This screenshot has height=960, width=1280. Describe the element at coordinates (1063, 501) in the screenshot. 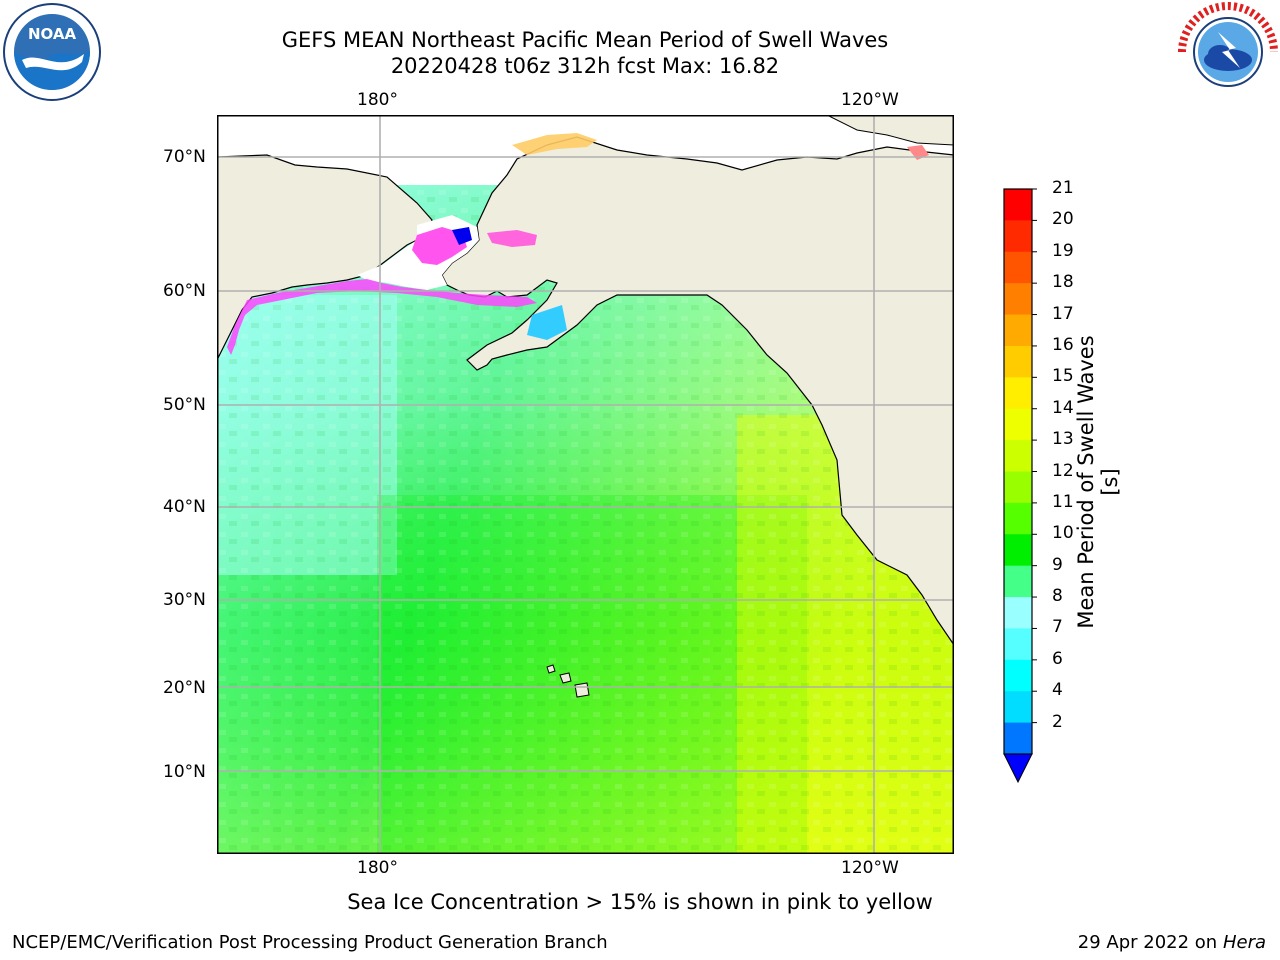

I see `colorbar-tick-label: 11` at that location.